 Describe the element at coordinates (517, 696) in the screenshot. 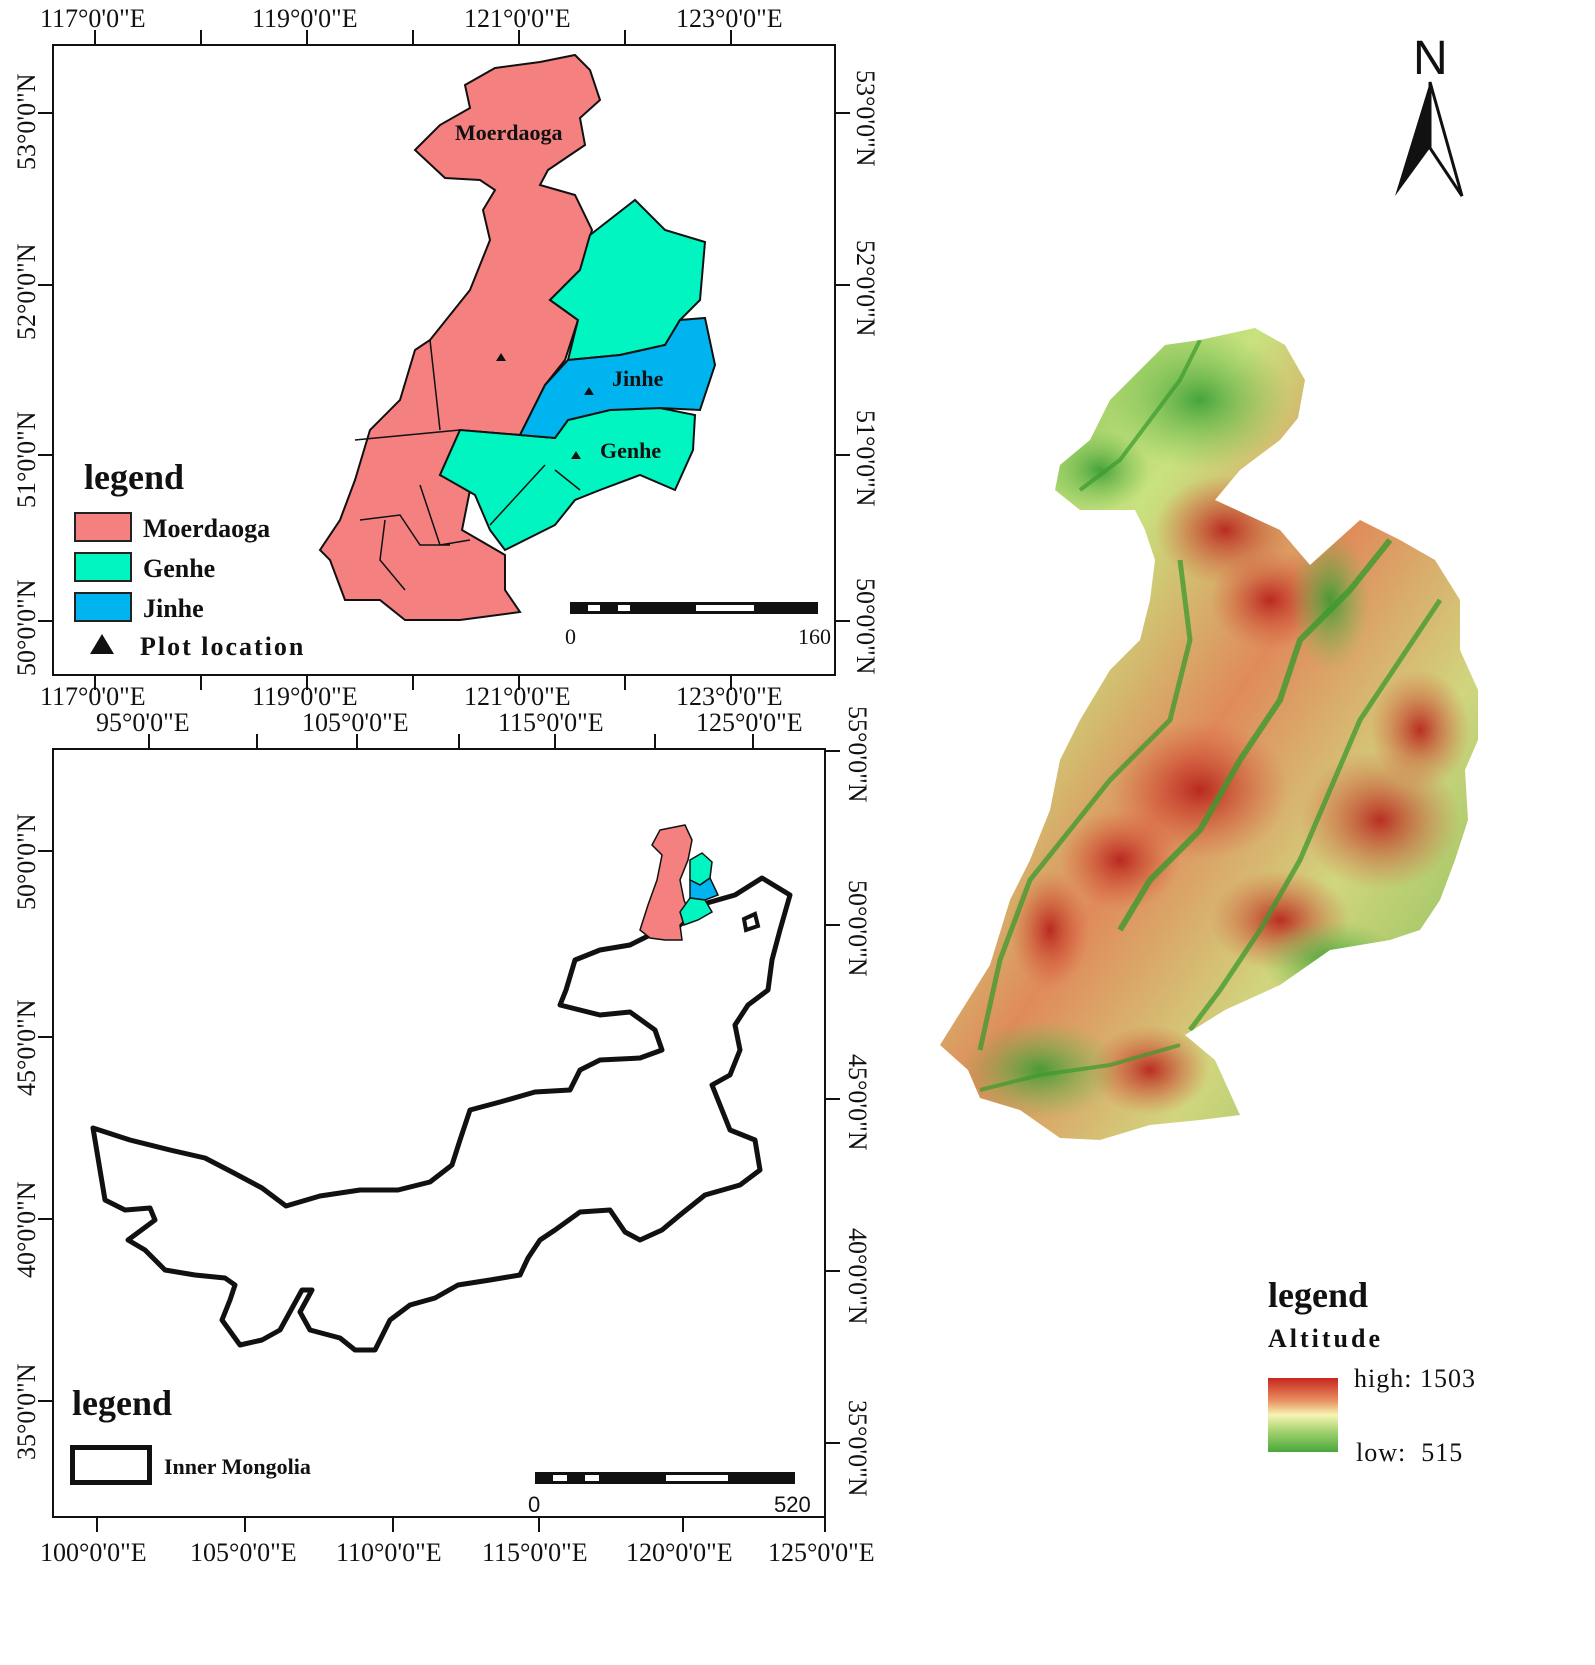

I see `bottom-lon-tick-label: 121°0'0"E` at that location.